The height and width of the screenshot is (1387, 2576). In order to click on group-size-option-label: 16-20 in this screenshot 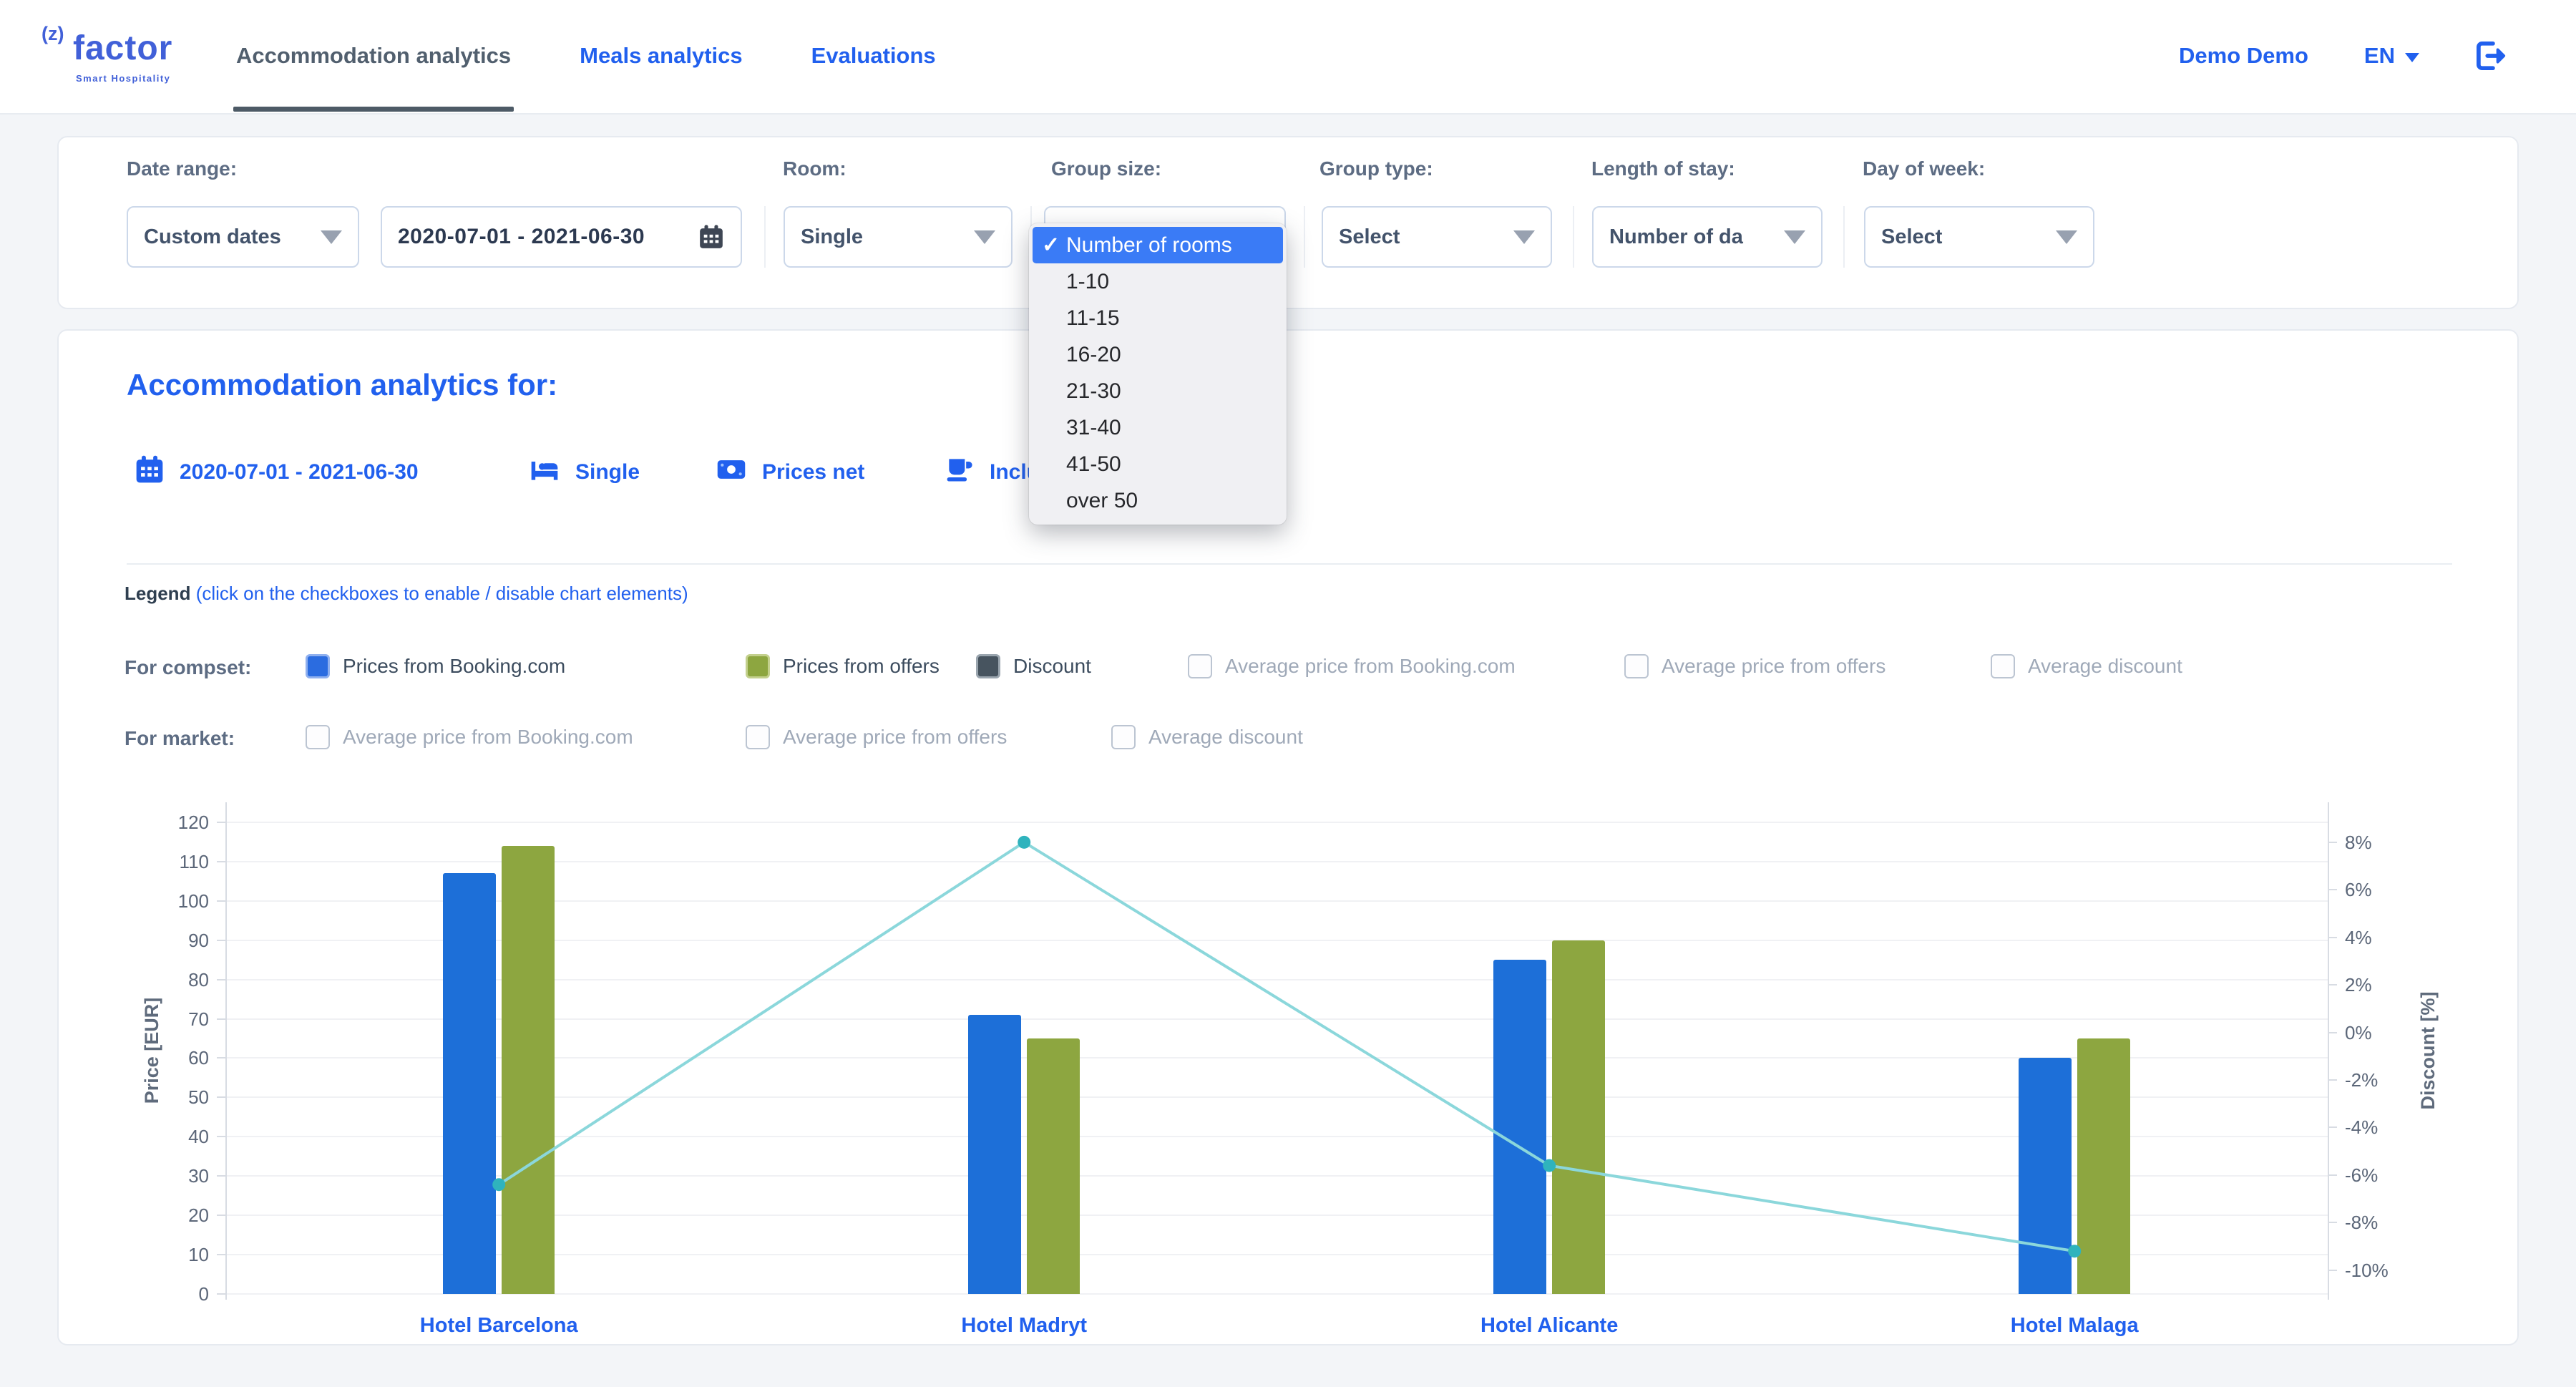, I will do `click(1093, 354)`.